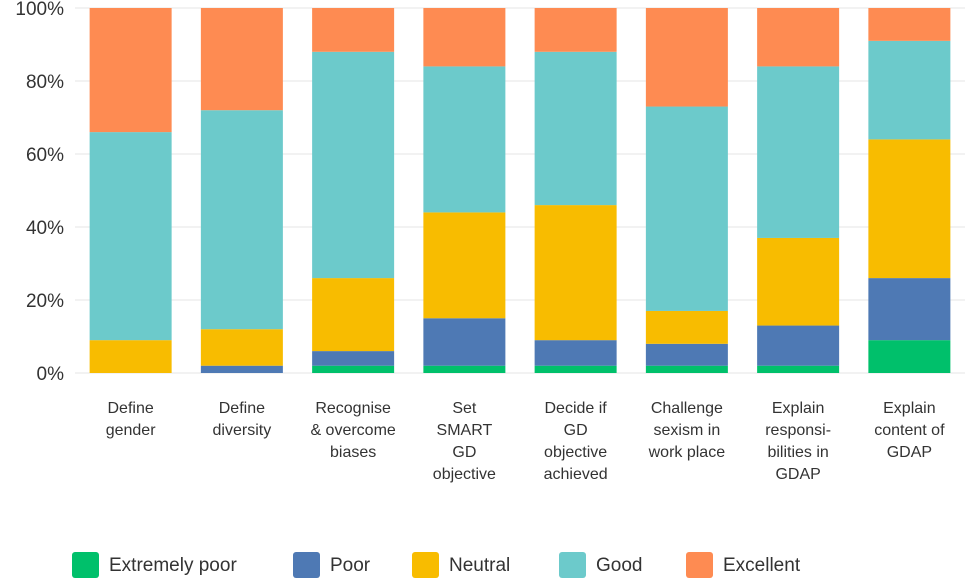 This screenshot has width=975, height=586. Describe the element at coordinates (39, 10) in the screenshot. I see `y-tick-label: 100%` at that location.